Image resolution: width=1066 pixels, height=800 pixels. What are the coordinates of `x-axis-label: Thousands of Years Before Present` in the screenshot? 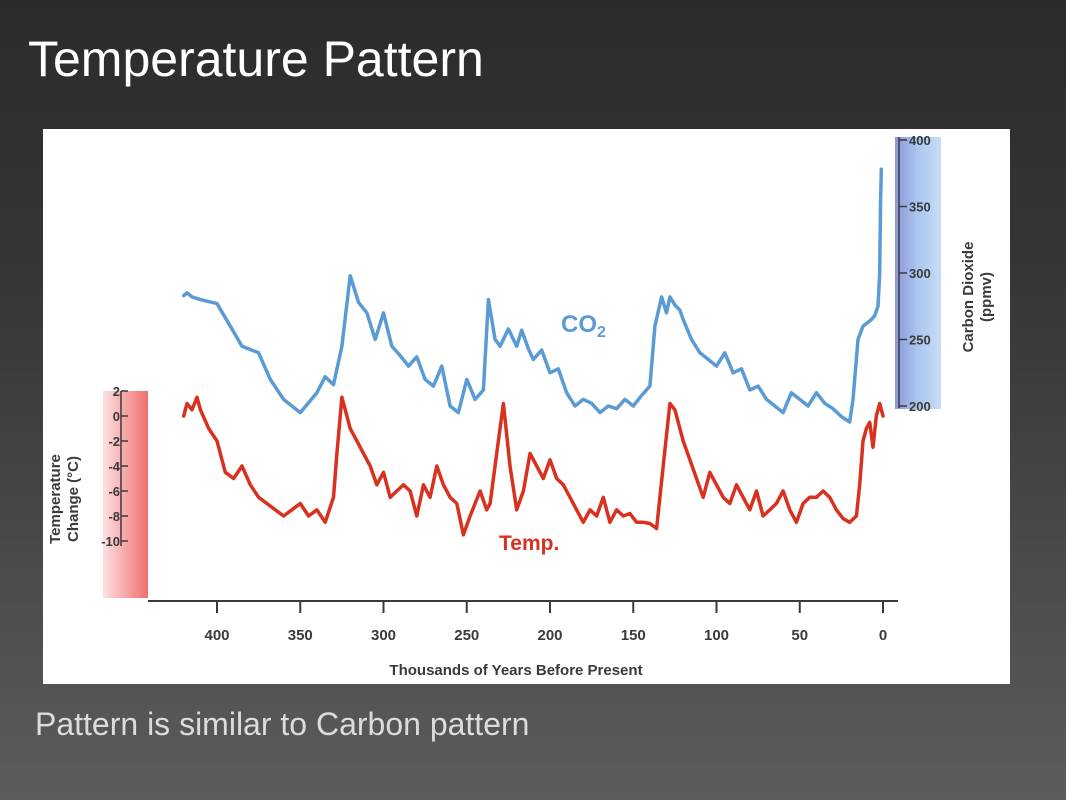 It's located at (515, 670).